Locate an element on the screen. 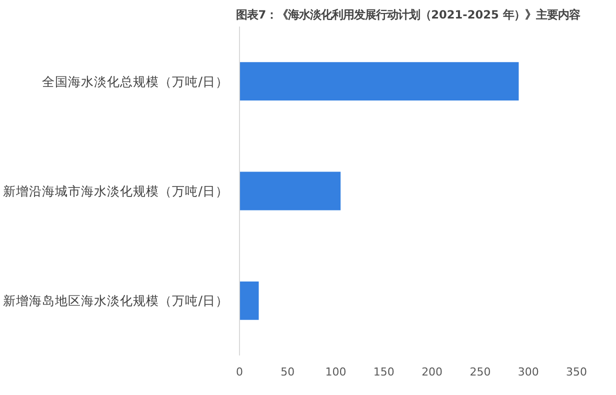  x-tick-label: 300 is located at coordinates (528, 372).